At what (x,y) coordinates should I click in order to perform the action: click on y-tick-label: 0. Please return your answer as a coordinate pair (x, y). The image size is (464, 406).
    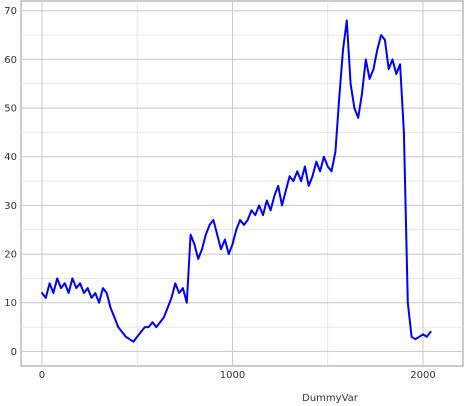
    Looking at the image, I should click on (14, 352).